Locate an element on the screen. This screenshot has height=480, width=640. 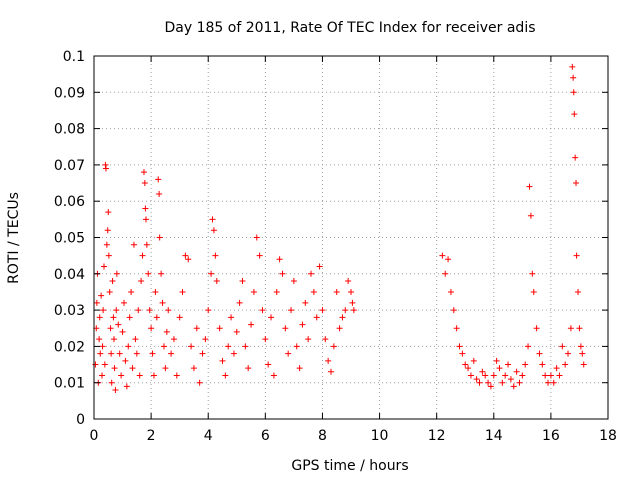
y-tick-label: 0.07 is located at coordinates (69, 166).